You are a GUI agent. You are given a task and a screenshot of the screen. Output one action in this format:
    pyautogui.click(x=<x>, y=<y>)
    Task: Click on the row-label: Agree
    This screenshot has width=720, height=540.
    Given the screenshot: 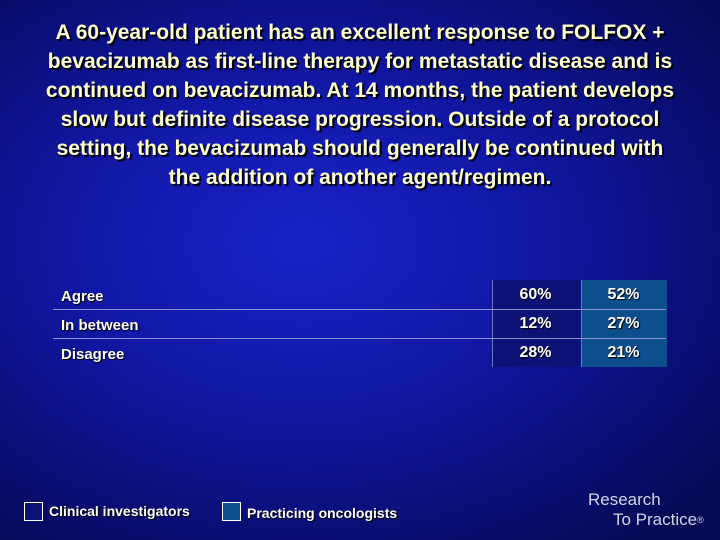 What is the action you would take?
    pyautogui.click(x=82, y=296)
    